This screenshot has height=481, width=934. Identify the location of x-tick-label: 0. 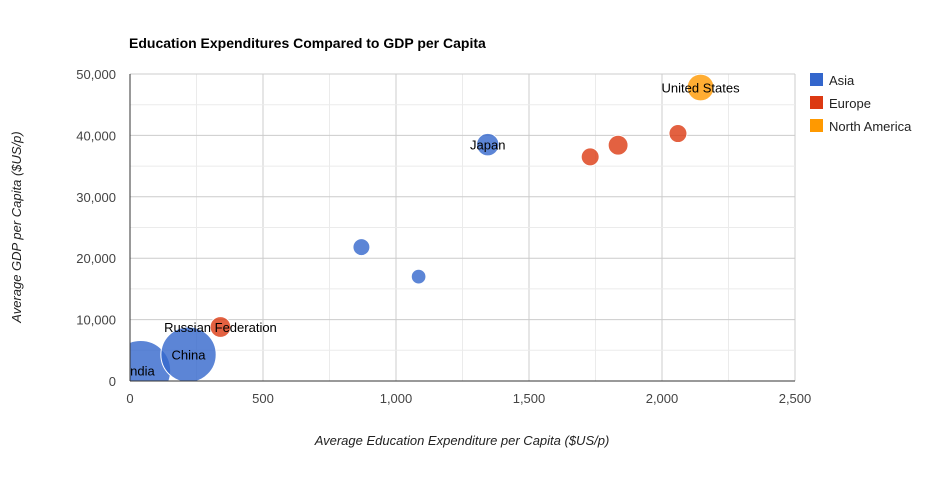
(129, 398).